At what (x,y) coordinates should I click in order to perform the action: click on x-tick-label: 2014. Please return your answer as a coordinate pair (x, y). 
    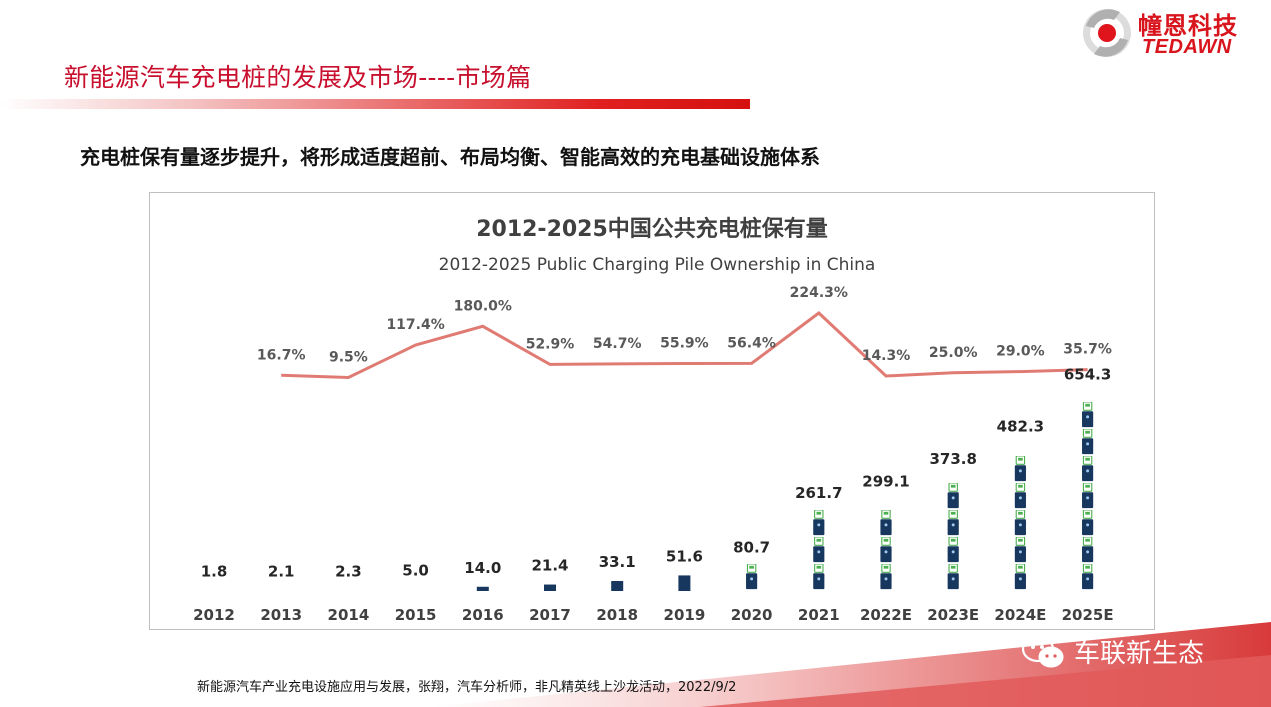
    Looking at the image, I should click on (349, 615).